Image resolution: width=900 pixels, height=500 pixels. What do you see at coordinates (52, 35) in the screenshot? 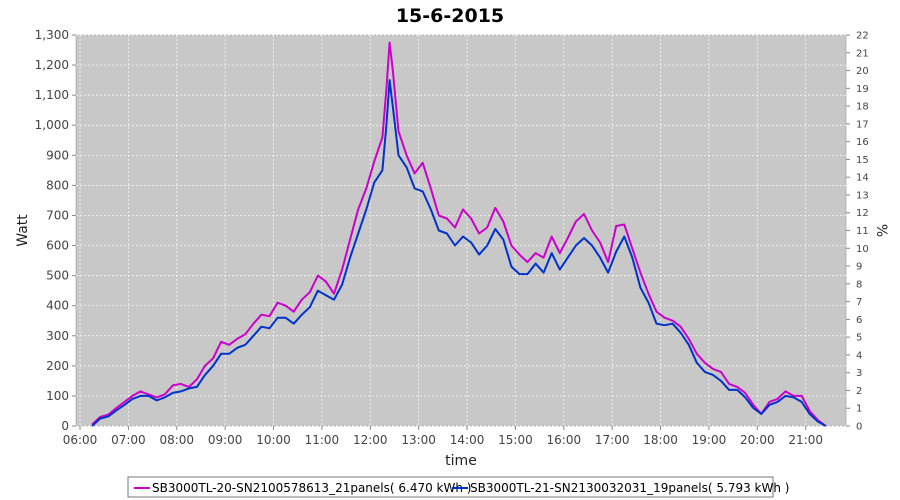
I see `y-tick-label: 1,300` at bounding box center [52, 35].